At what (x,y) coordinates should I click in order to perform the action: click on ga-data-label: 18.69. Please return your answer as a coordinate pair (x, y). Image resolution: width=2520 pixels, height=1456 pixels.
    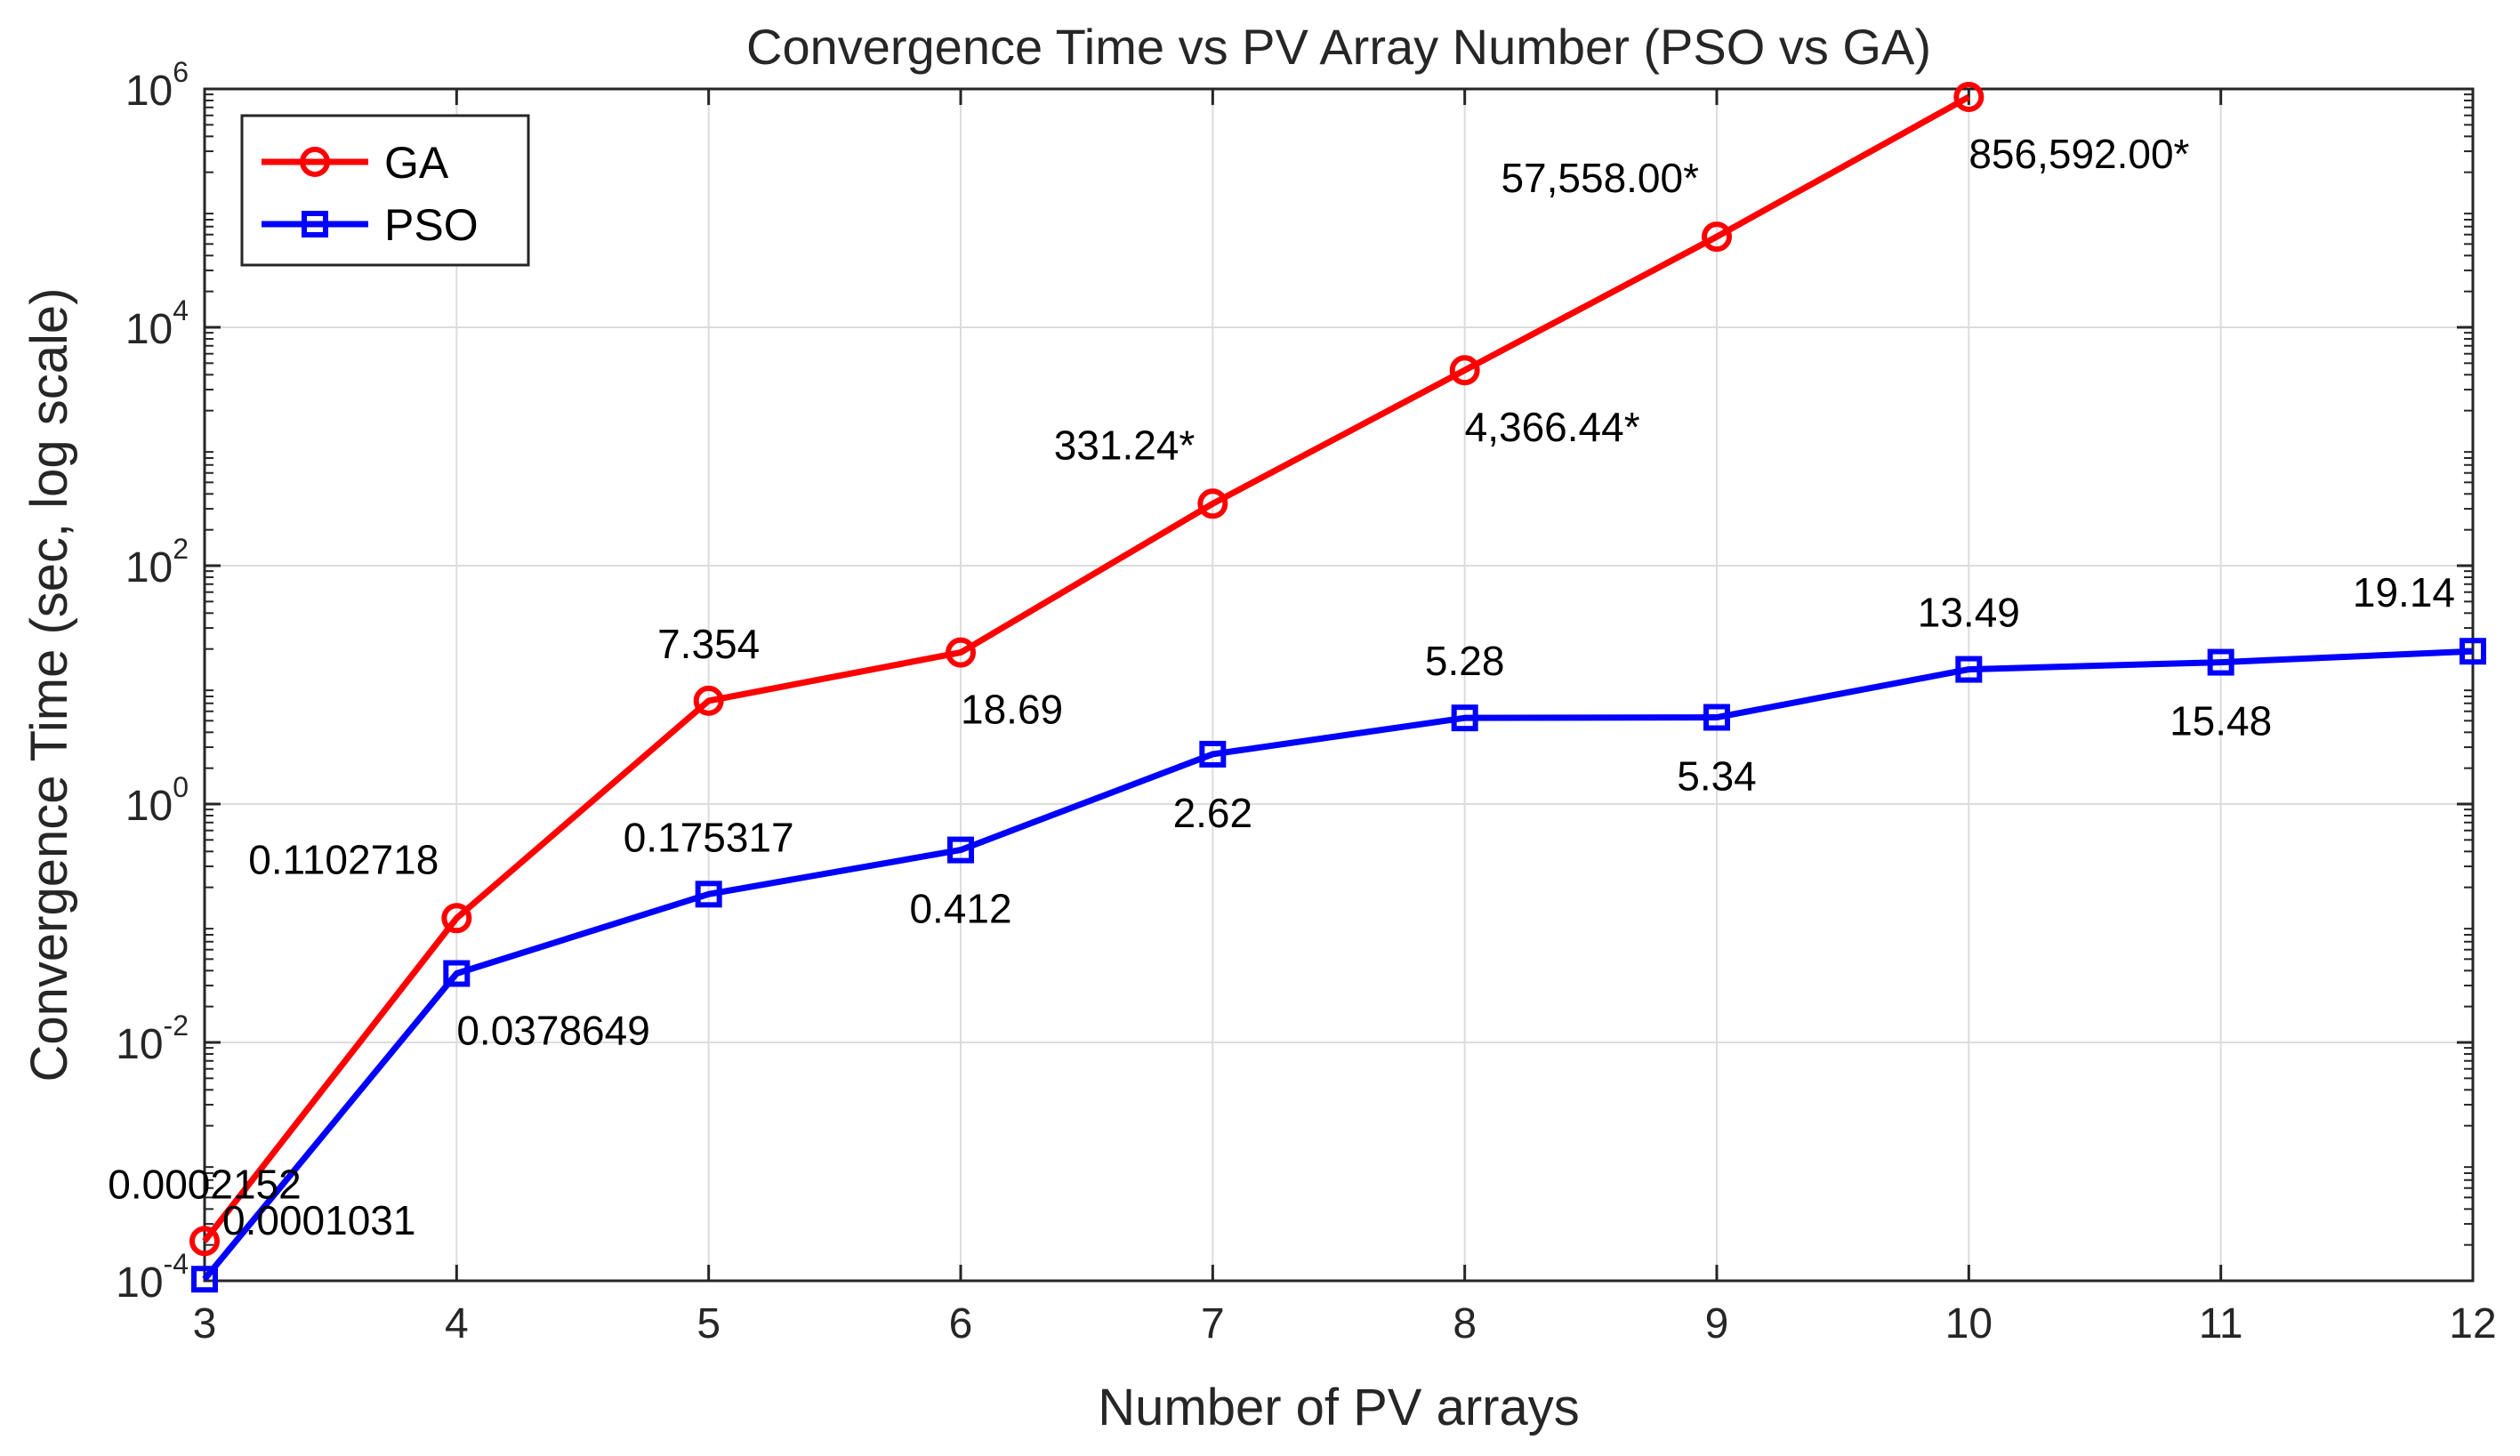
    Looking at the image, I should click on (1012, 710).